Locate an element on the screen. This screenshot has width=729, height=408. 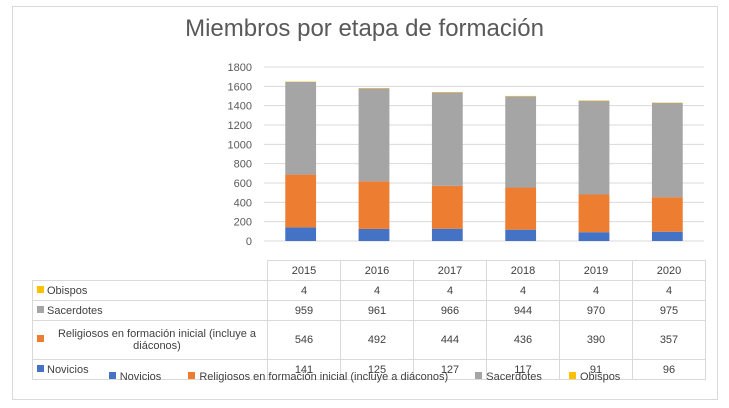
y-tick-label: 400 is located at coordinates (243, 203).